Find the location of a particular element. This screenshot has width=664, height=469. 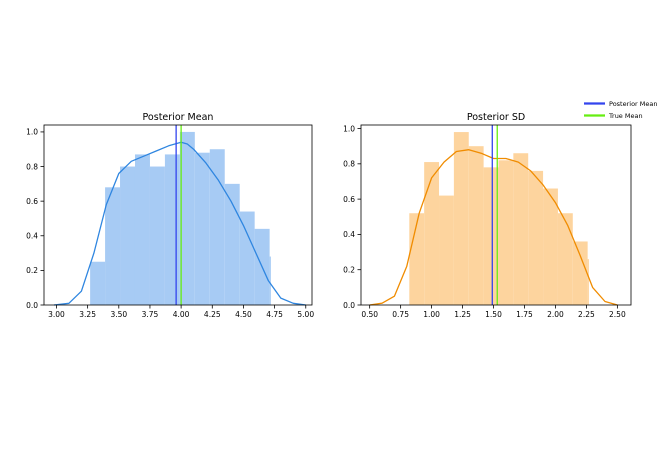

x-tick-label: 4.25 is located at coordinates (212, 314).